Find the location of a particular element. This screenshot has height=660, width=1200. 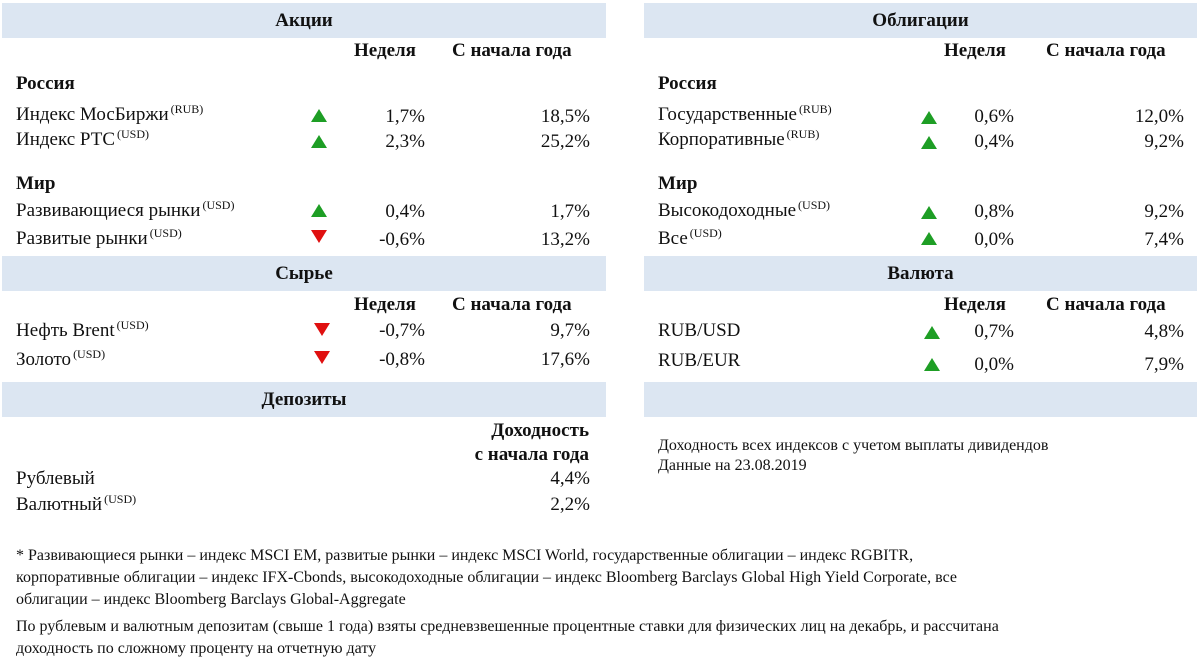

commodities-col-ytd: С начала года is located at coordinates (512, 304).